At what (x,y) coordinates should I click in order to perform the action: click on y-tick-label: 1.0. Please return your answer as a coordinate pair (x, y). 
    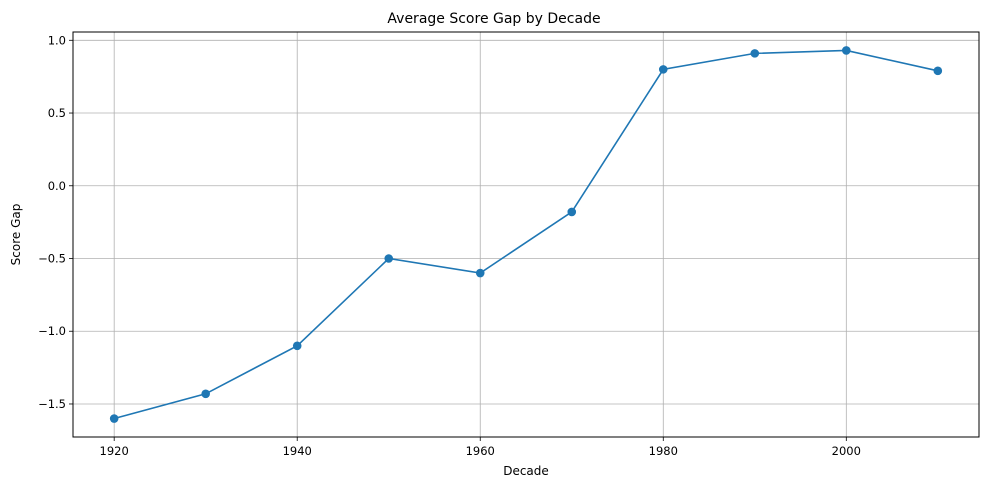
    Looking at the image, I should click on (57, 40).